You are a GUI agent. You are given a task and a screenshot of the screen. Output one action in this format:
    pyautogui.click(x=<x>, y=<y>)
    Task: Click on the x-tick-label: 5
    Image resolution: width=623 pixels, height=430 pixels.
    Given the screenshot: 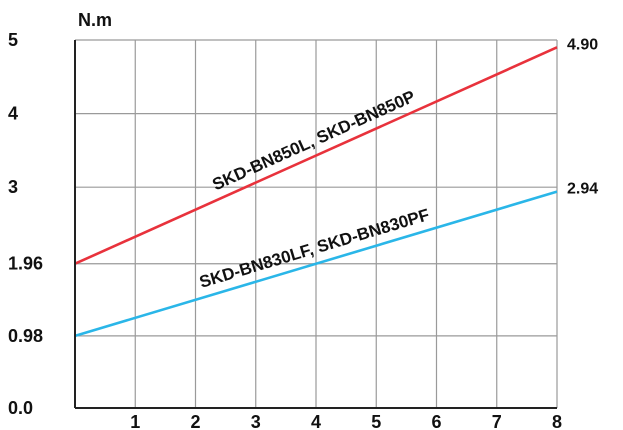 What is the action you would take?
    pyautogui.click(x=376, y=421)
    